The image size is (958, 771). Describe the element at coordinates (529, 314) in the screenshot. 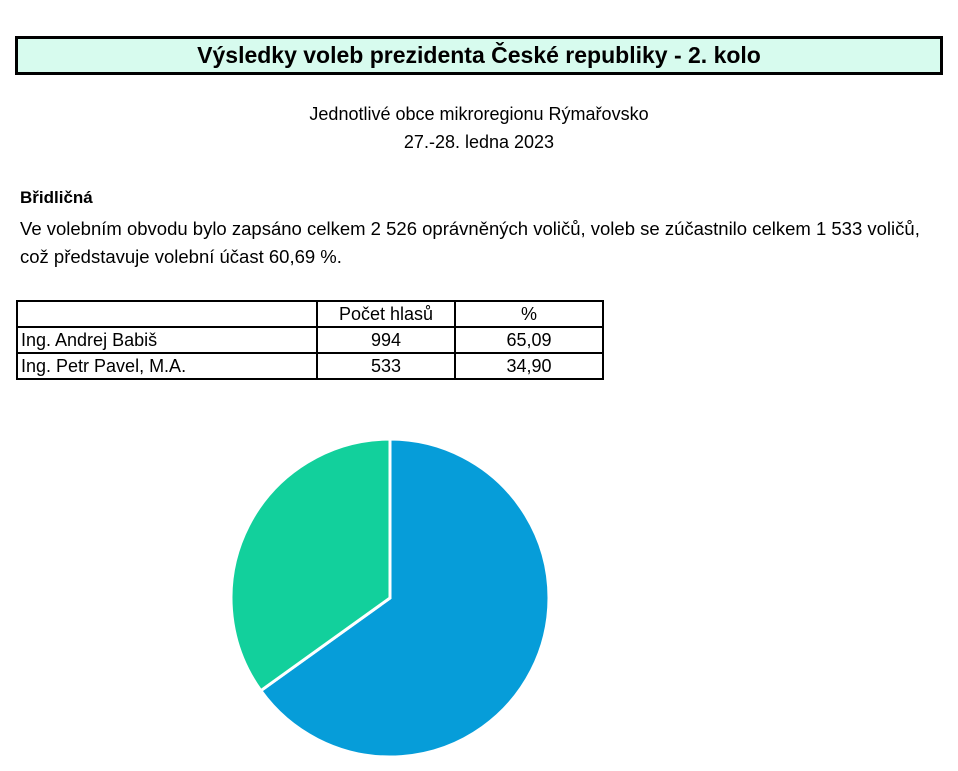

I see `header-cell-percent: %` at that location.